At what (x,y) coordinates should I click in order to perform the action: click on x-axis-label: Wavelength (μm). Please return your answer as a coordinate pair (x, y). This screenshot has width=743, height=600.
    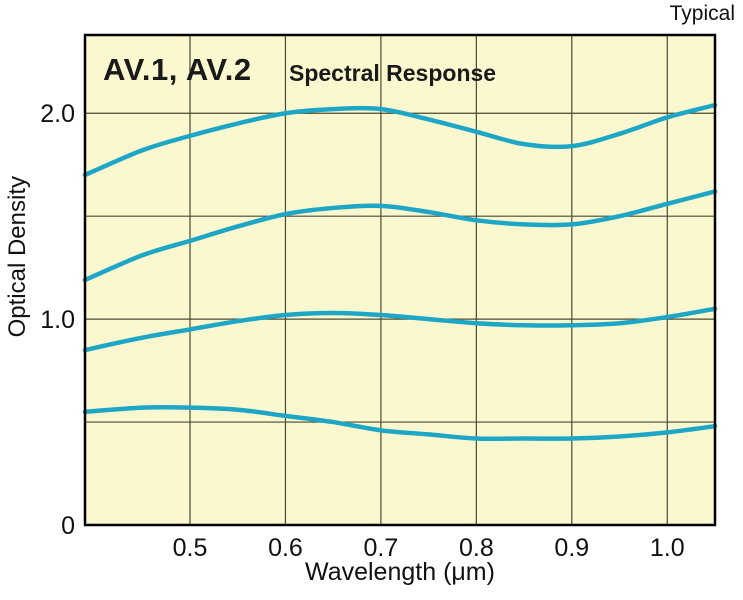
    Looking at the image, I should click on (400, 572).